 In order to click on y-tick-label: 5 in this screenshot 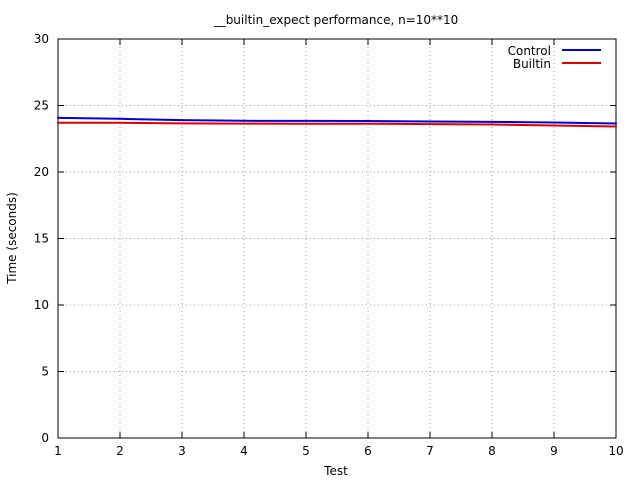, I will do `click(45, 372)`.